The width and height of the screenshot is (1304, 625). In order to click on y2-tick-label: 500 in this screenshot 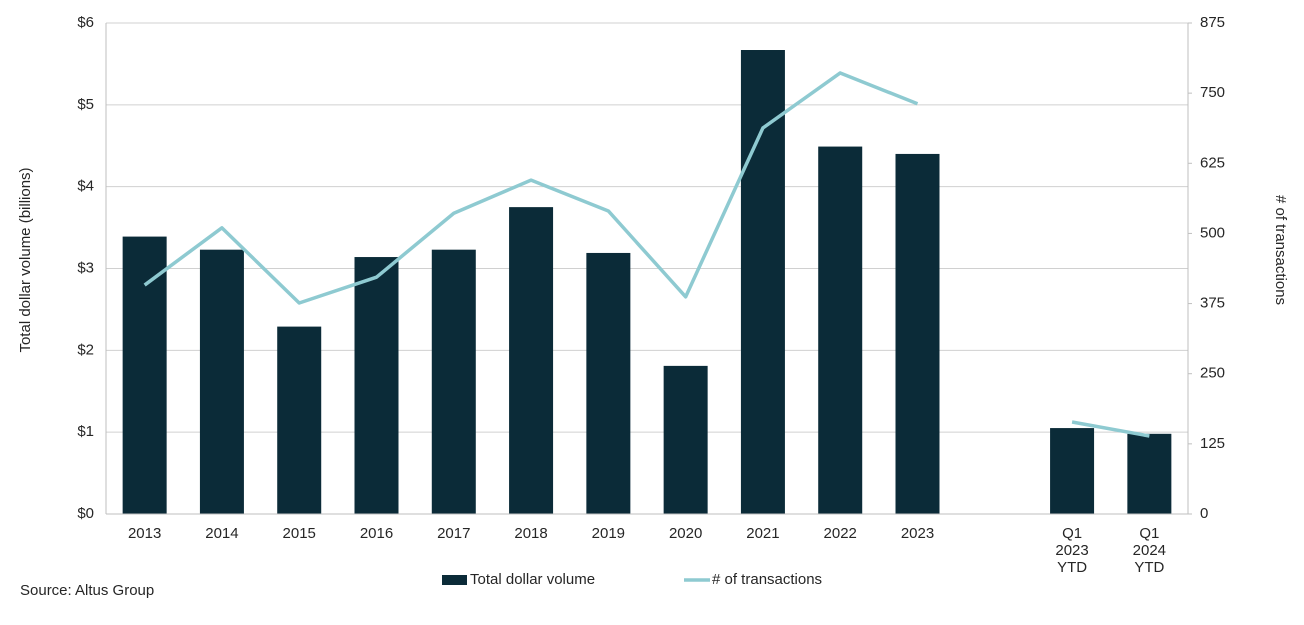, I will do `click(1212, 232)`.